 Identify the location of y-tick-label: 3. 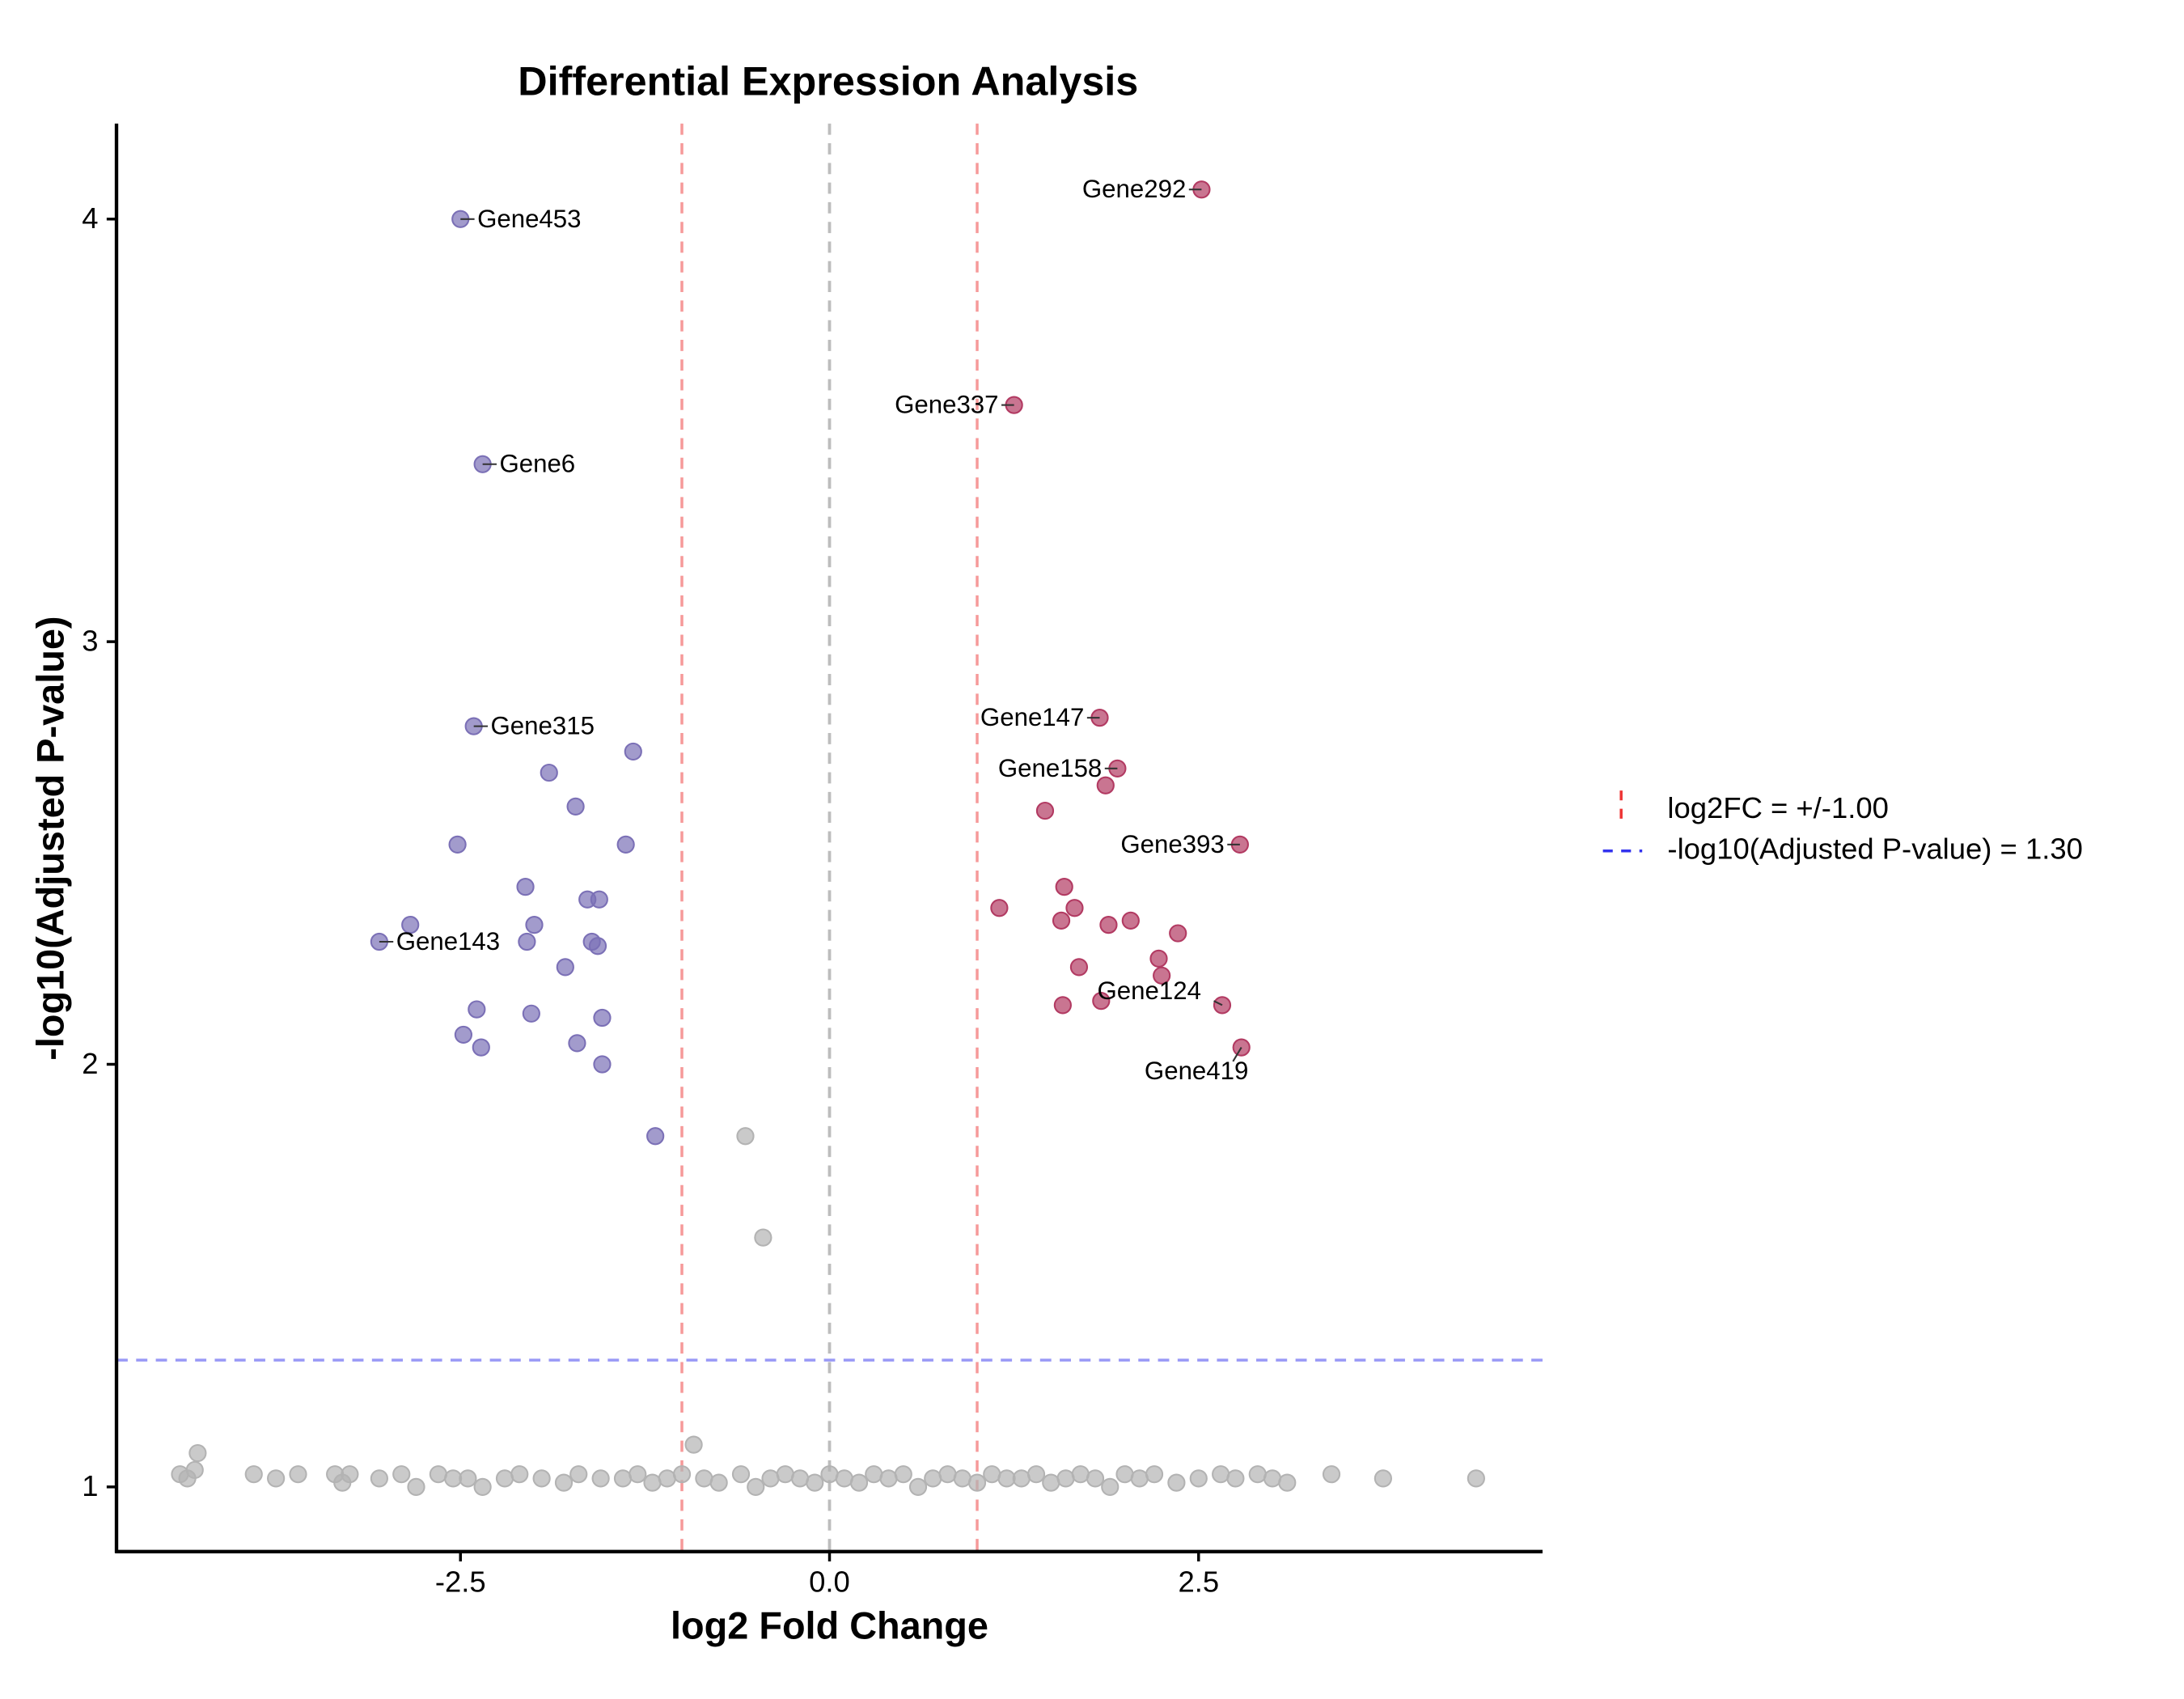
(90, 640).